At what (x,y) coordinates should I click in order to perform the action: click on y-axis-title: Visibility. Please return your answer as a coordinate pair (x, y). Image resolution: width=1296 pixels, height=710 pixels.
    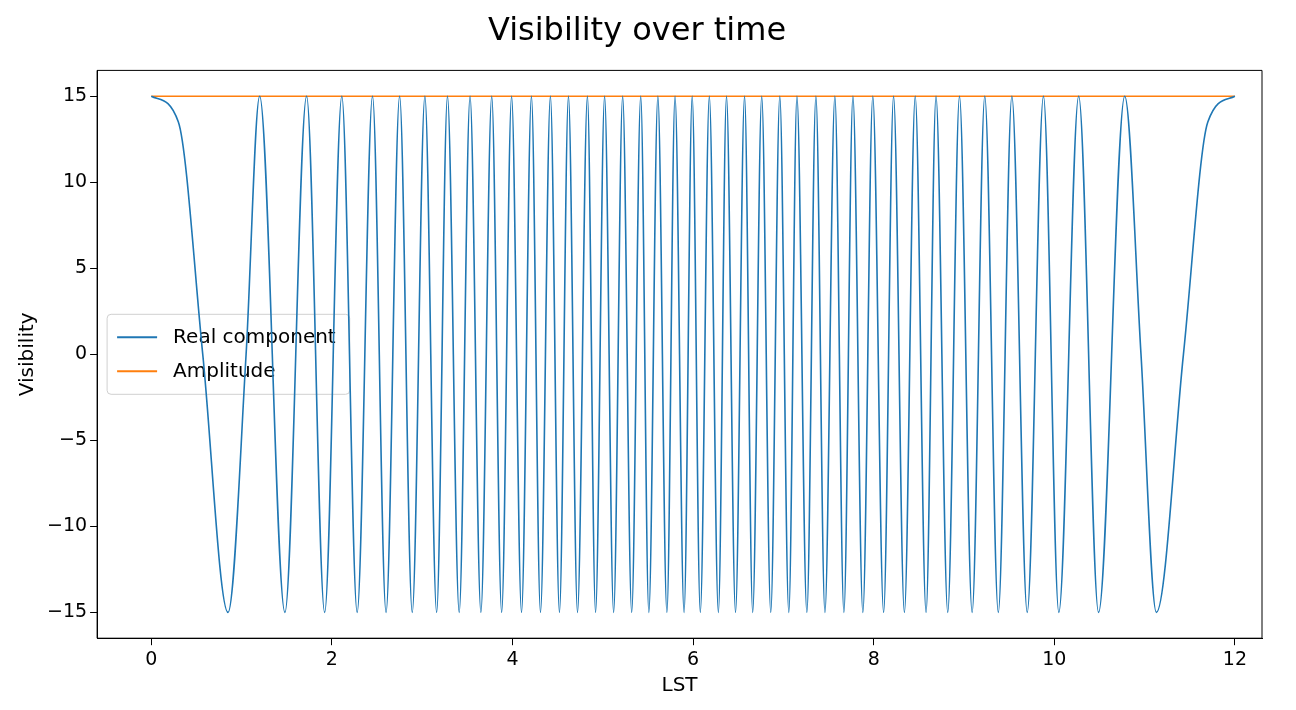
    Looking at the image, I should click on (26, 354).